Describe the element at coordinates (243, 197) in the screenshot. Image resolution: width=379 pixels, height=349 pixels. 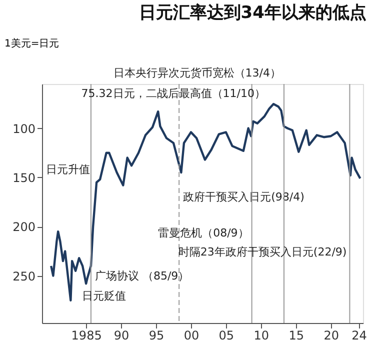
I see `ref-line-label: 政府干预买入日元(98/4)` at that location.